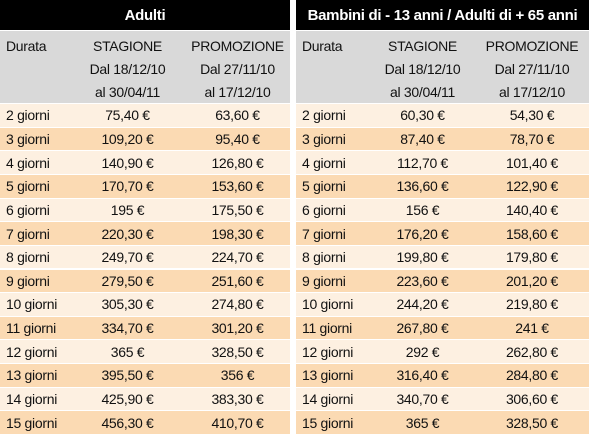 This screenshot has width=589, height=435. I want to click on price: 219,80 €, so click(532, 305).